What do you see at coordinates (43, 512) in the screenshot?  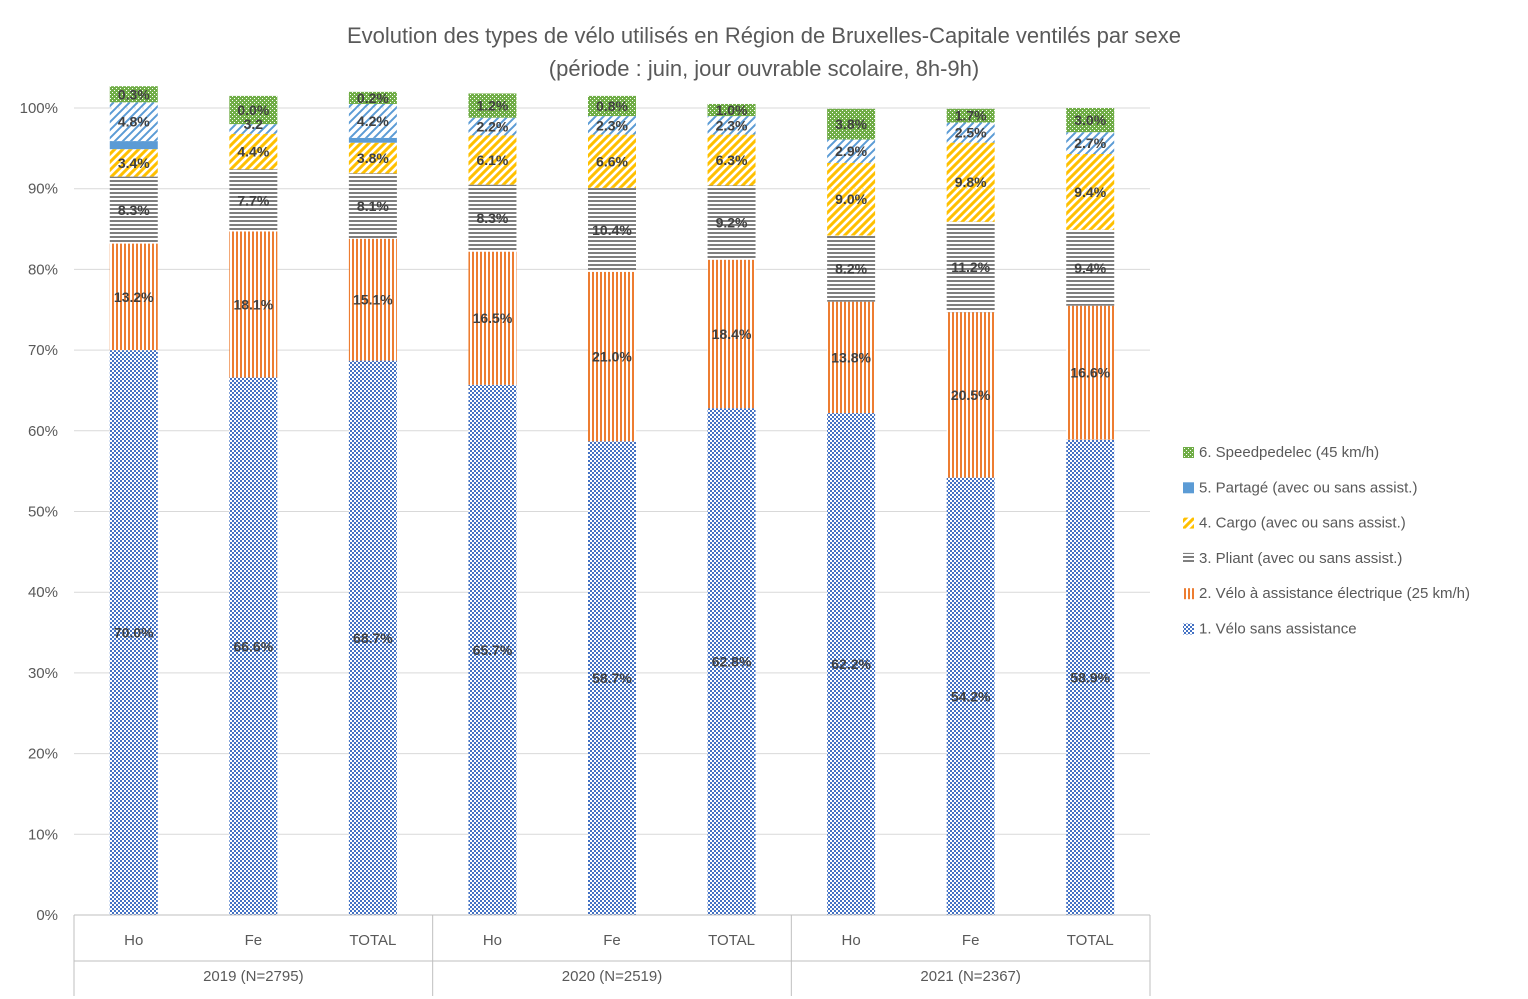 I see `y-tick-label: 50%` at bounding box center [43, 512].